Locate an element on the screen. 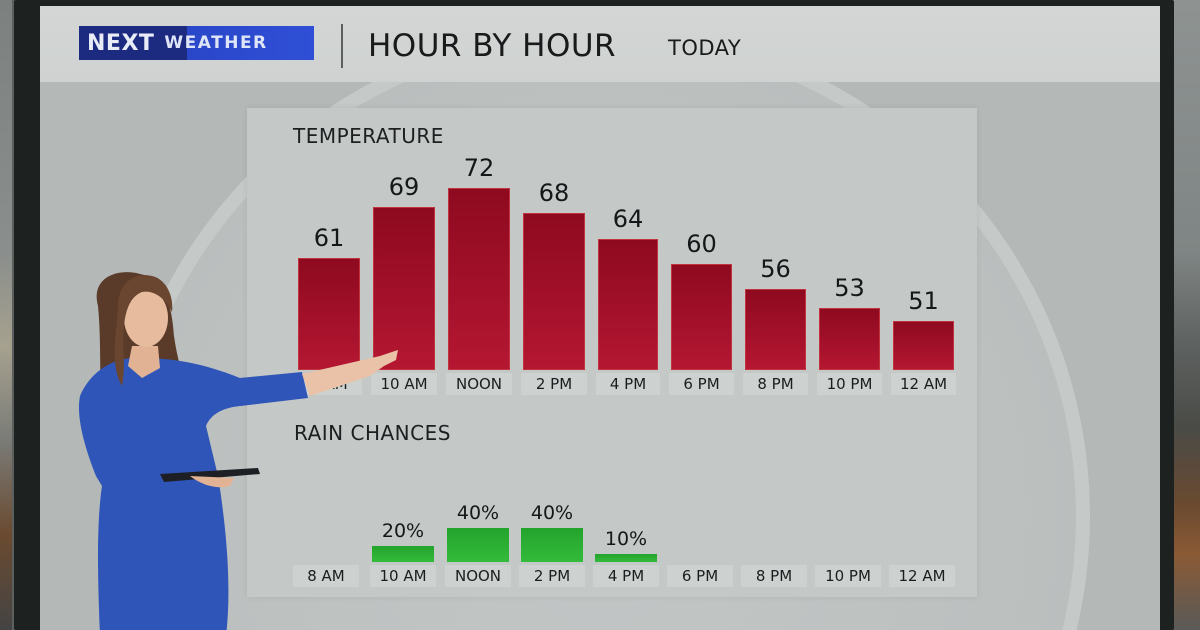 This screenshot has height=630, width=1200. temperature-bar-group: 72 is located at coordinates (479, 239).